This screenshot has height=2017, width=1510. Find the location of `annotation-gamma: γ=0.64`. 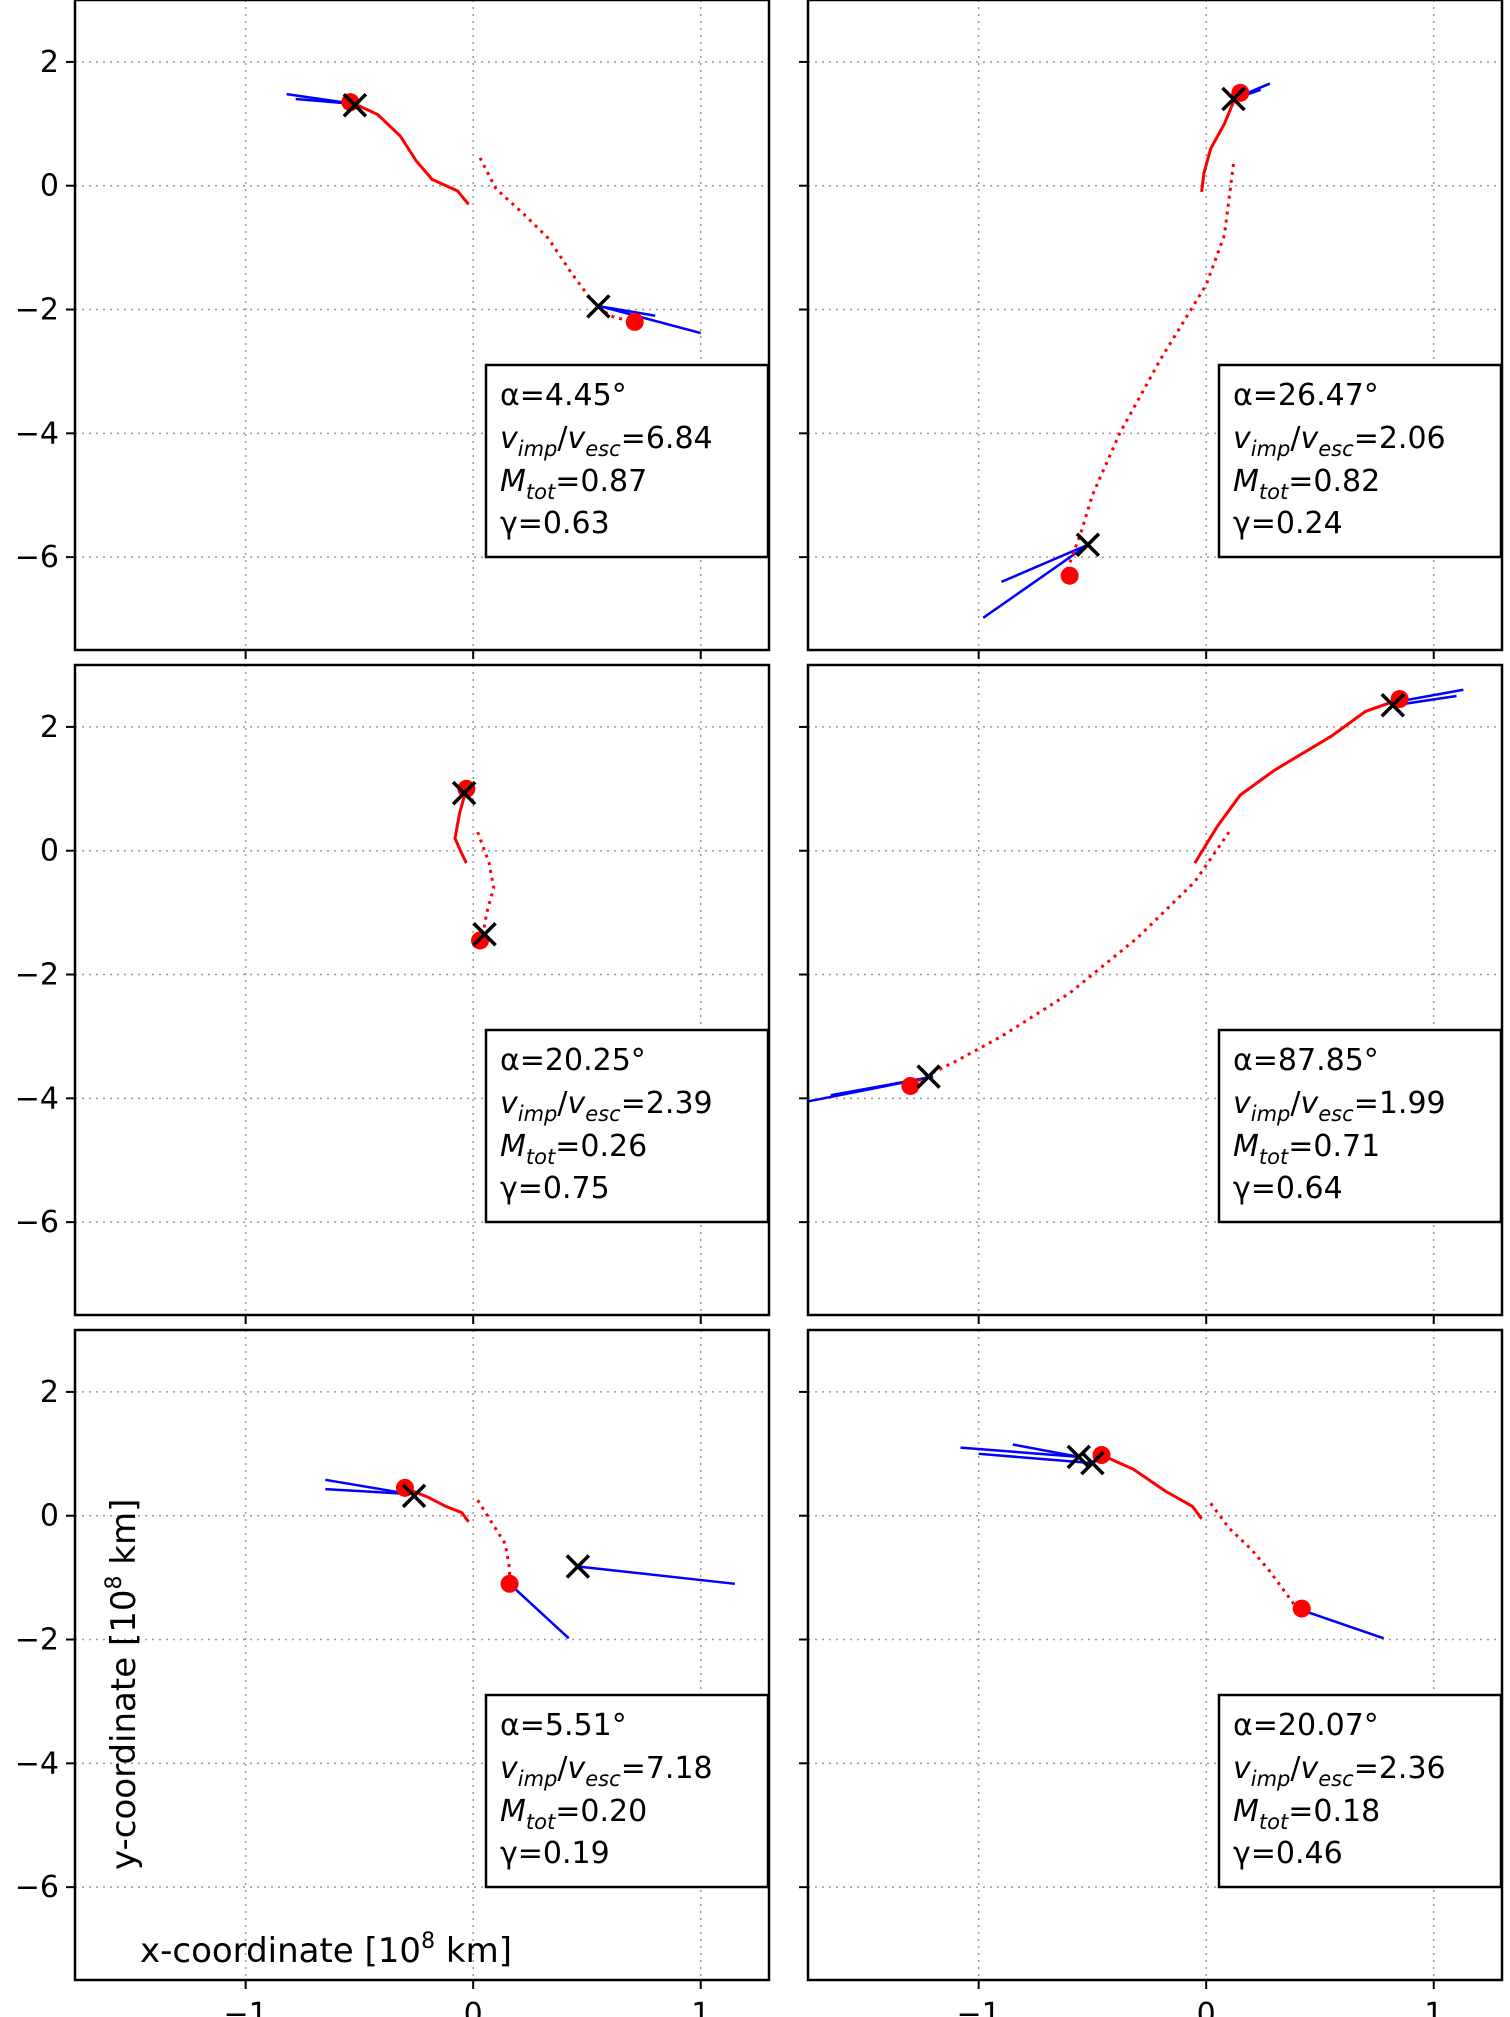

annotation-gamma: γ=0.64 is located at coordinates (1288, 1188).